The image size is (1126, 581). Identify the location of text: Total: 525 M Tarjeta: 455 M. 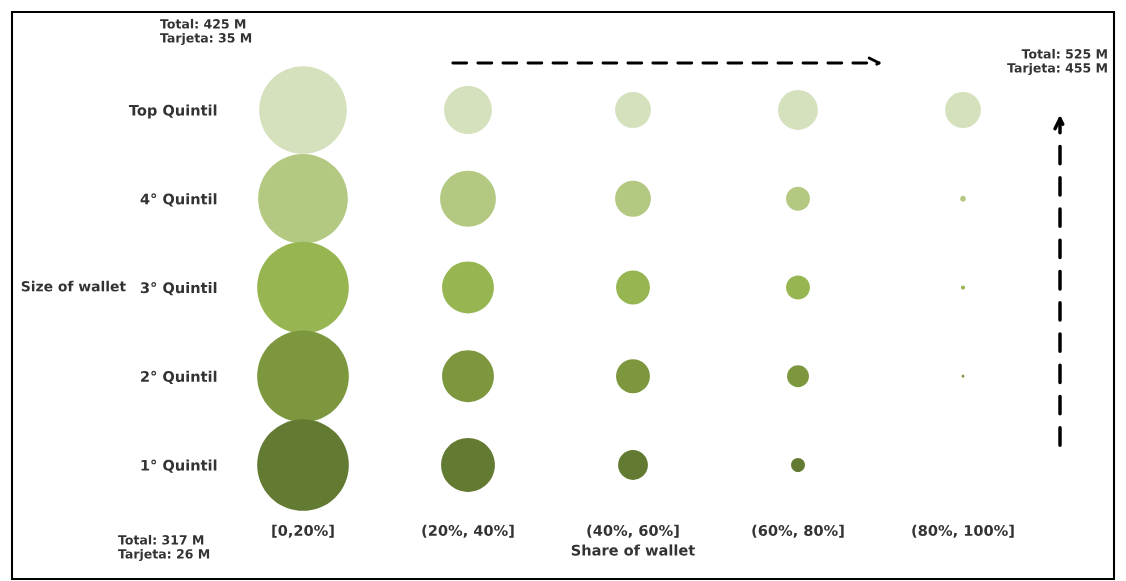
(1057, 62).